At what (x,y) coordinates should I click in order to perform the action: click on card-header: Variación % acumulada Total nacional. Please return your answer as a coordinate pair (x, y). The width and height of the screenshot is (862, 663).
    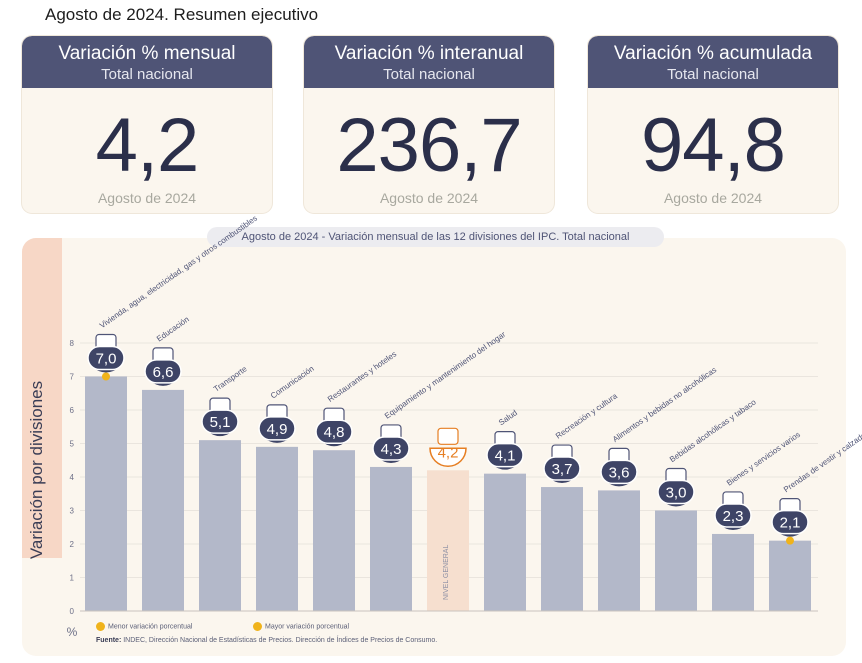
    Looking at the image, I should click on (713, 62).